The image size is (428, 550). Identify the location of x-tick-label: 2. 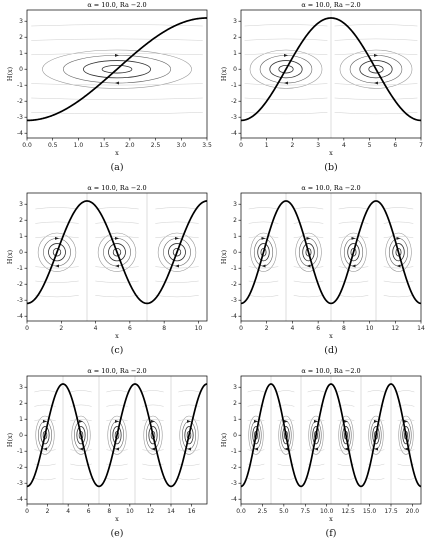
(48, 511).